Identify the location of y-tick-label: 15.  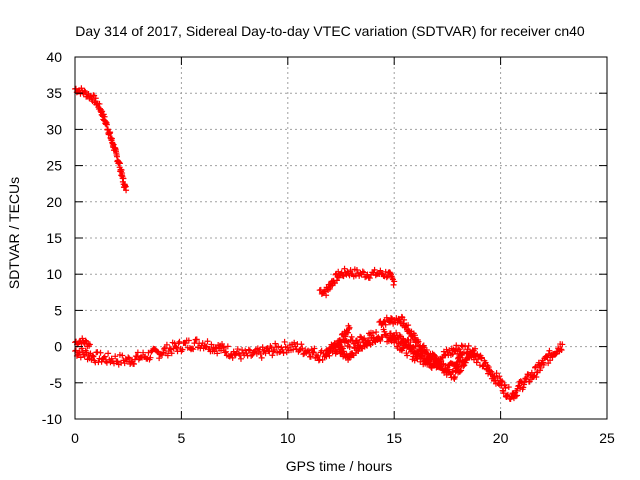
(54, 238).